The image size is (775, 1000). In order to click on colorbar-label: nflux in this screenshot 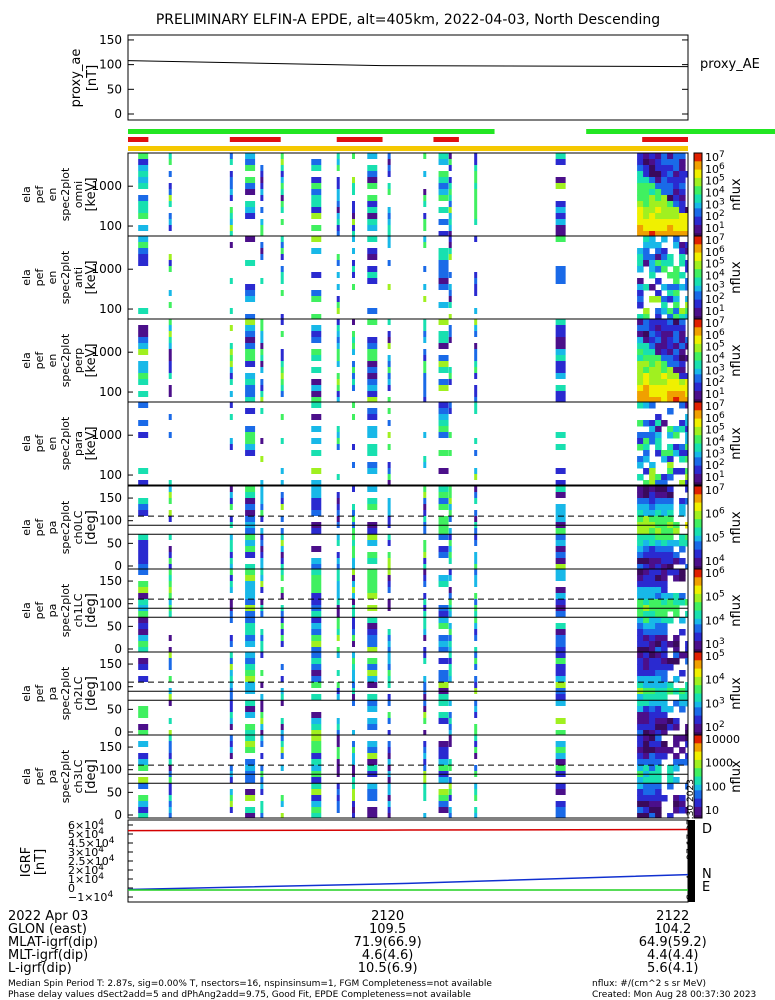, I will do `click(736, 194)`.